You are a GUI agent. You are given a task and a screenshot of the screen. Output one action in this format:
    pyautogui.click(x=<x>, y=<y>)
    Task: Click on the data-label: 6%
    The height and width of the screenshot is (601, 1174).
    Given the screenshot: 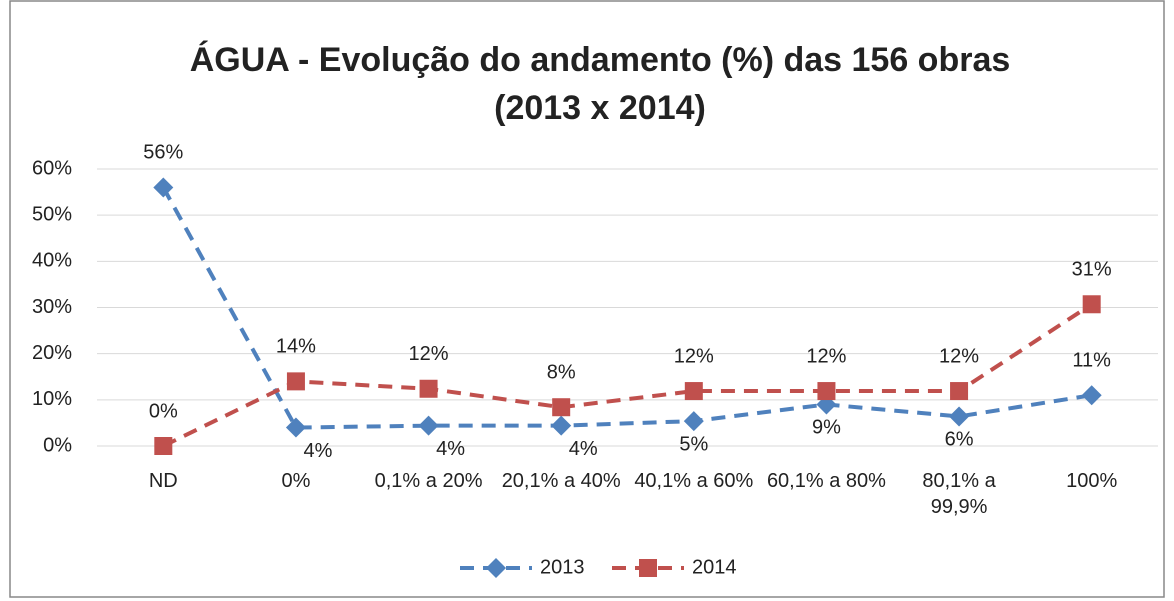 What is the action you would take?
    pyautogui.click(x=959, y=440)
    